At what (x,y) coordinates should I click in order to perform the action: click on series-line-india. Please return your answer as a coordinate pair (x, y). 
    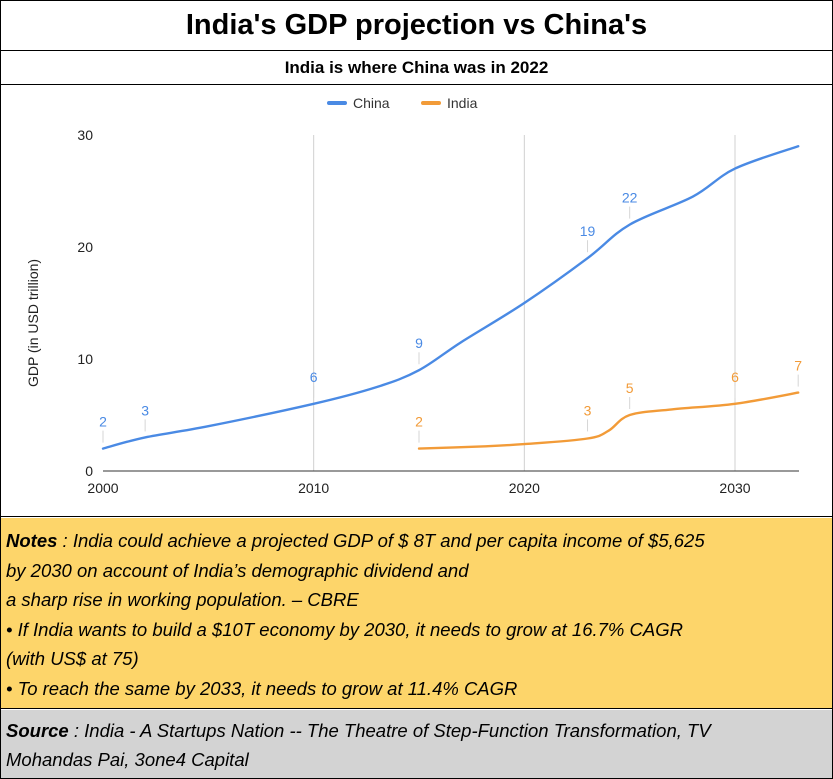
    Looking at the image, I should click on (608, 420).